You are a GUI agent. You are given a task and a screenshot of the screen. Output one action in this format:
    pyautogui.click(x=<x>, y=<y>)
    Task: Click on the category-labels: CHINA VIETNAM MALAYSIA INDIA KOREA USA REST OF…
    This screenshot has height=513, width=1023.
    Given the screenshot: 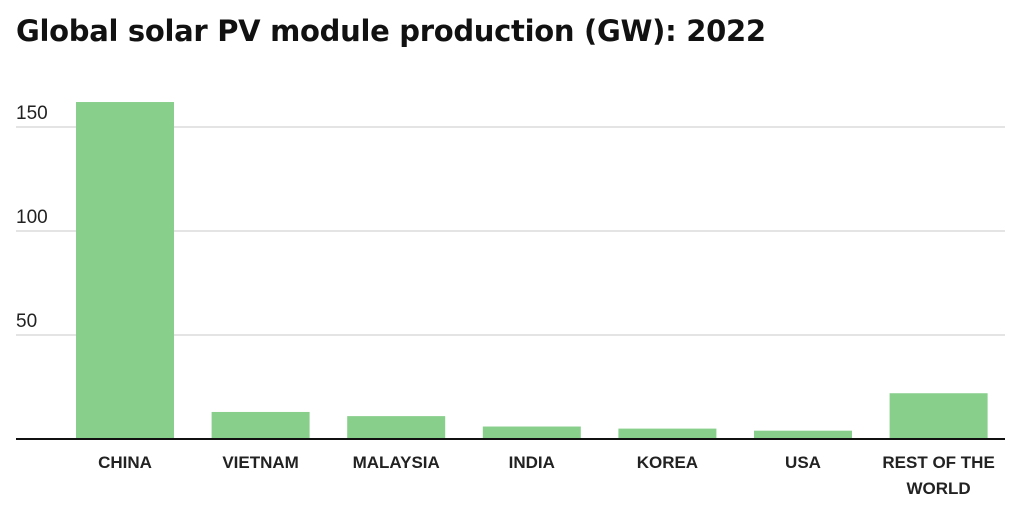 What is the action you would take?
    pyautogui.click(x=546, y=475)
    